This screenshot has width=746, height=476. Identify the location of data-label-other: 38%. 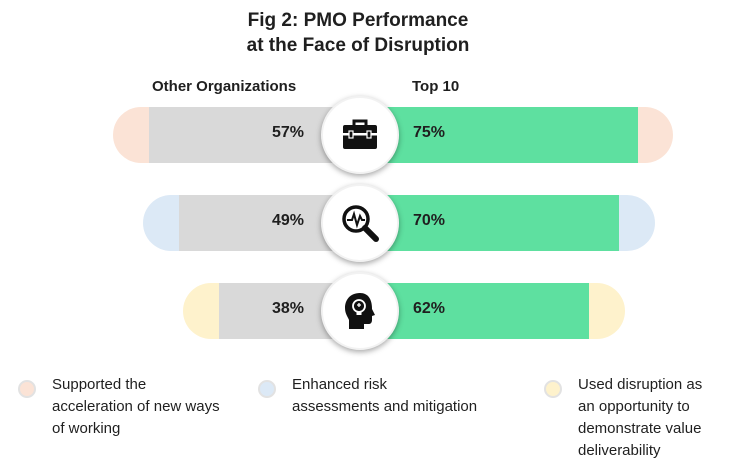
(287, 308).